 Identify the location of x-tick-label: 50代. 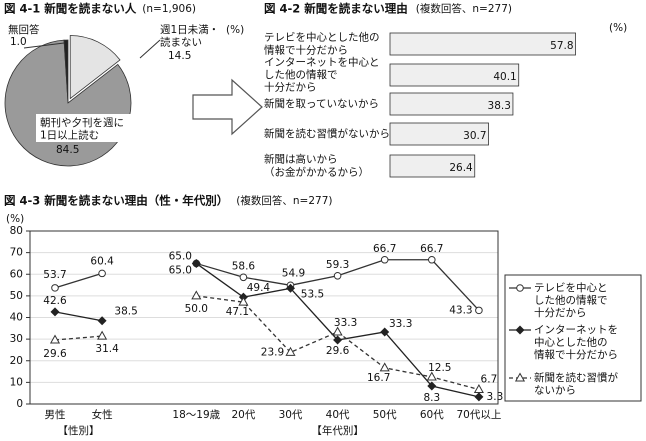
(385, 415).